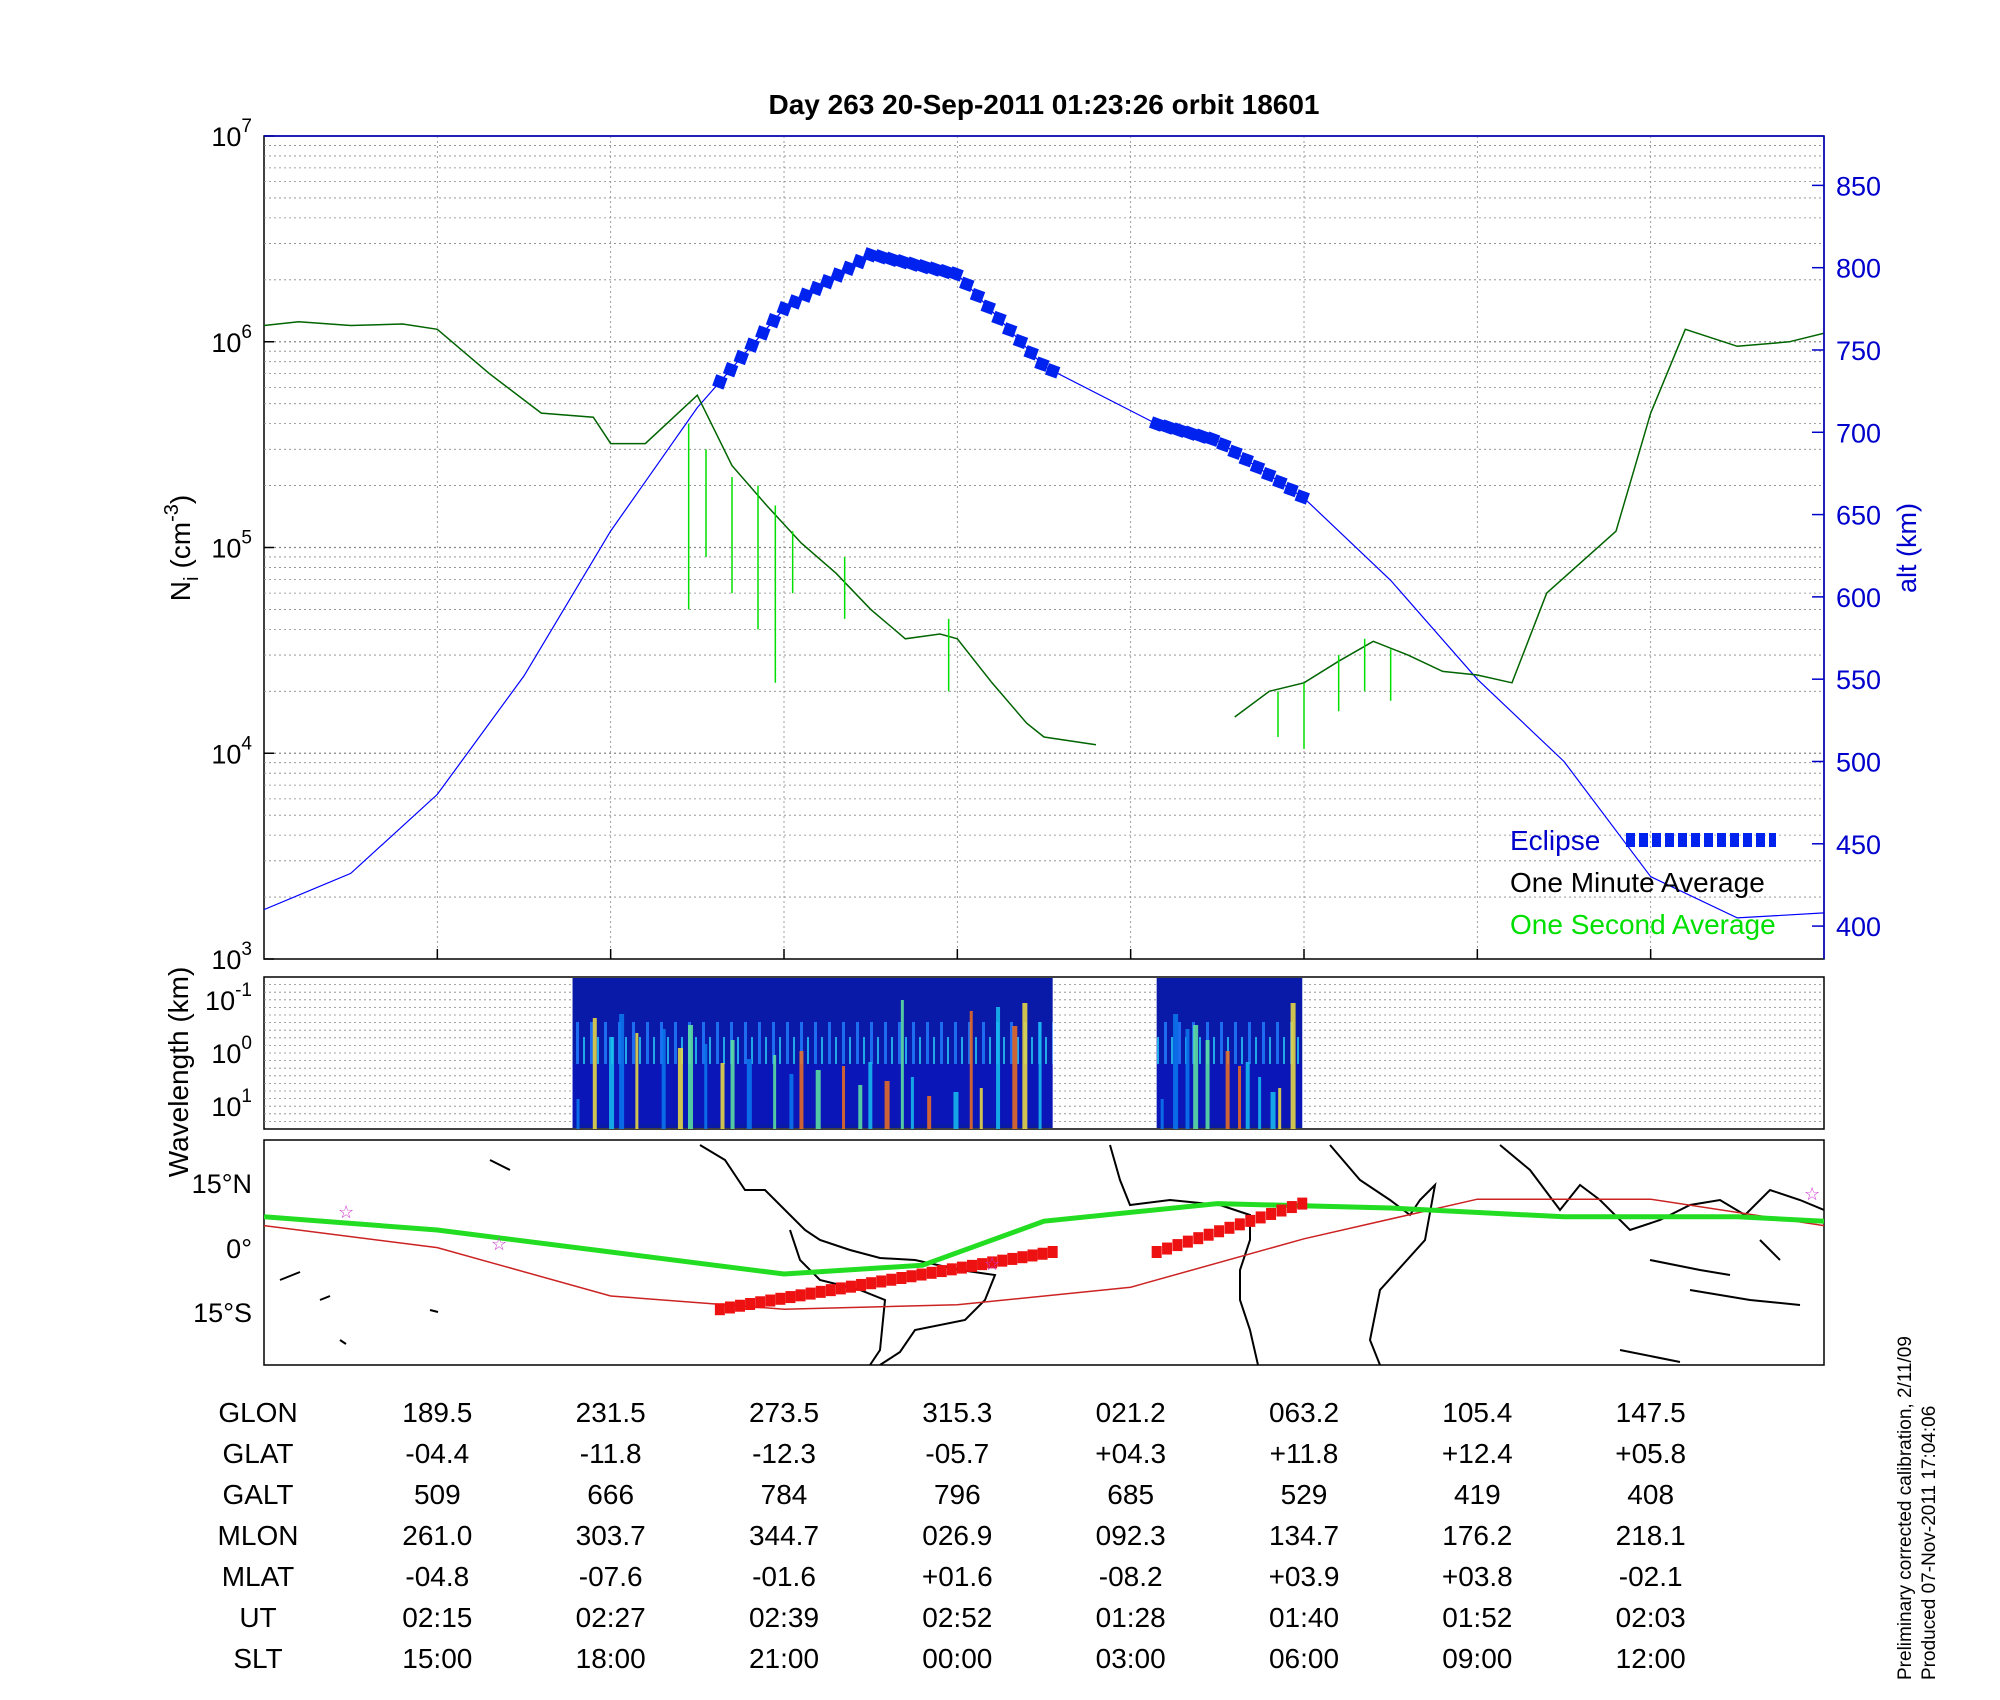 The height and width of the screenshot is (1700, 2000). Describe the element at coordinates (182, 548) in the screenshot. I see `ion-density-axis-label: Ni (cm-3)` at that location.